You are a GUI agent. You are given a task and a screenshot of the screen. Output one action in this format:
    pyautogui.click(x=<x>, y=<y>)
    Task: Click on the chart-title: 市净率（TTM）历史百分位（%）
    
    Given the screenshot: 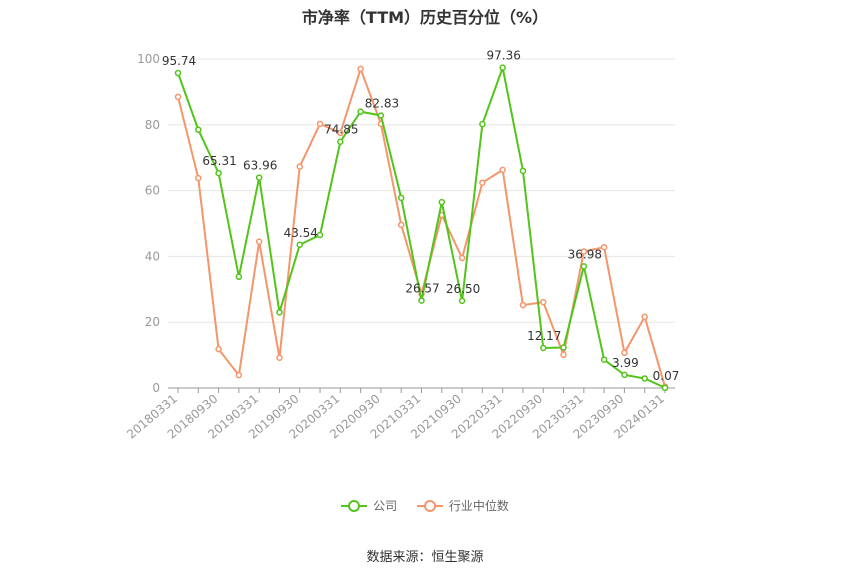 What is the action you would take?
    pyautogui.click(x=425, y=17)
    